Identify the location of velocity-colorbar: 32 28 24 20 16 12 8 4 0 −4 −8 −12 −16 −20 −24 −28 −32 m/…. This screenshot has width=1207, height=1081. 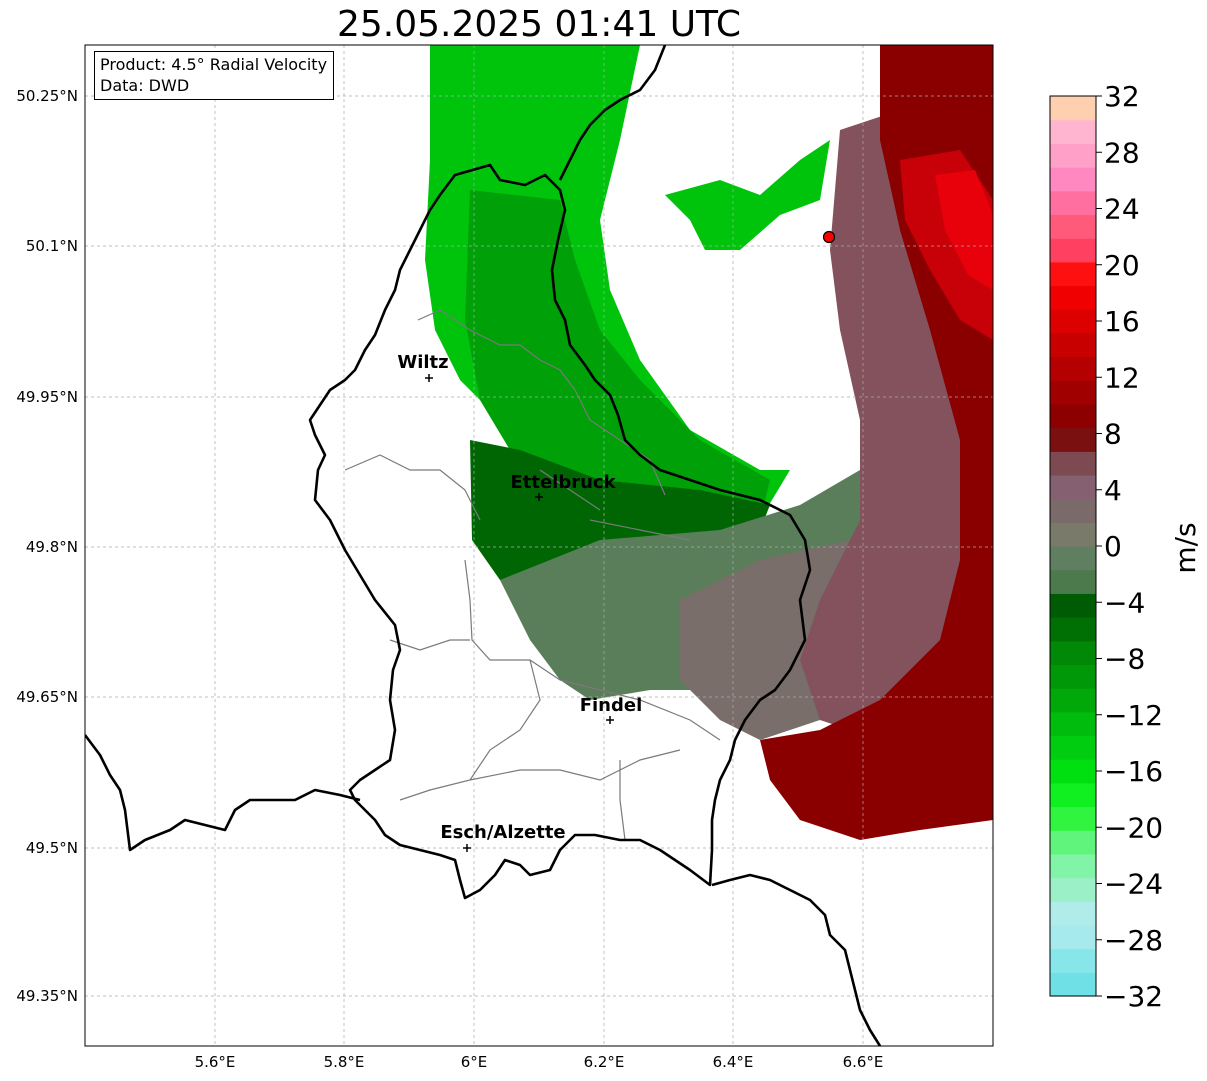
(1125, 546).